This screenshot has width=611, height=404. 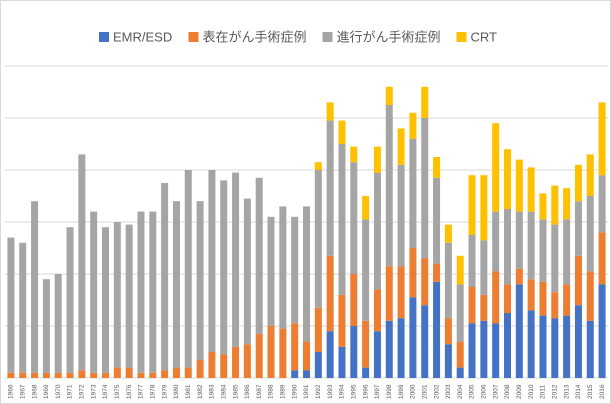 What do you see at coordinates (82, 391) in the screenshot?
I see `x-tick-label: 1972` at bounding box center [82, 391].